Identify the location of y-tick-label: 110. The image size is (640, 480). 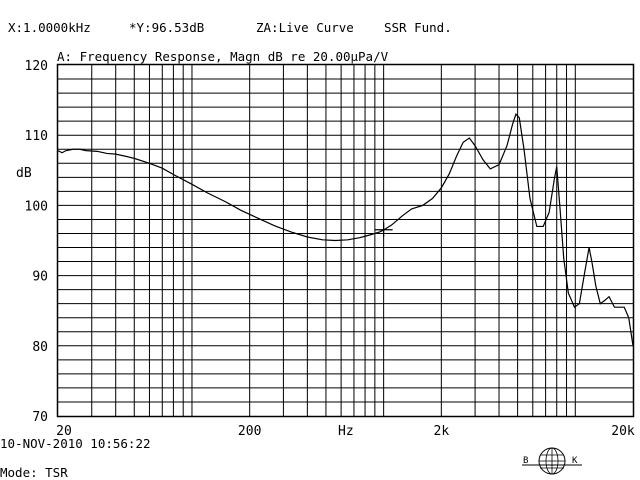
(36, 136).